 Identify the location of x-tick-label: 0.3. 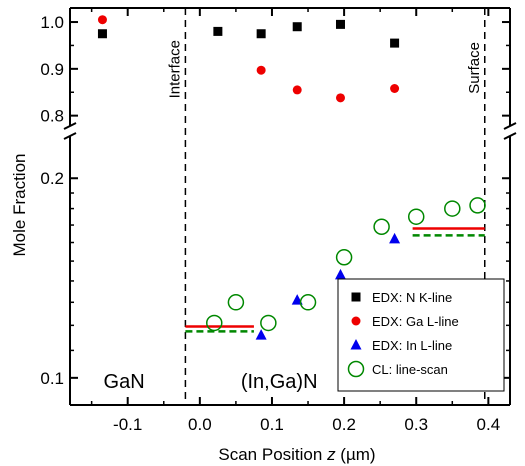
(416, 424).